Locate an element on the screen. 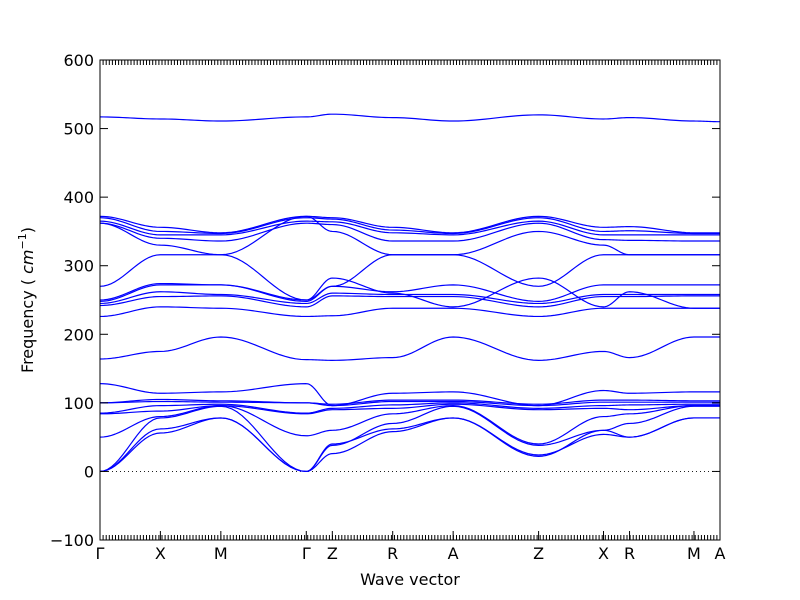 This screenshot has height=600, width=800. x-axis-label: Wave vector is located at coordinates (410, 579).